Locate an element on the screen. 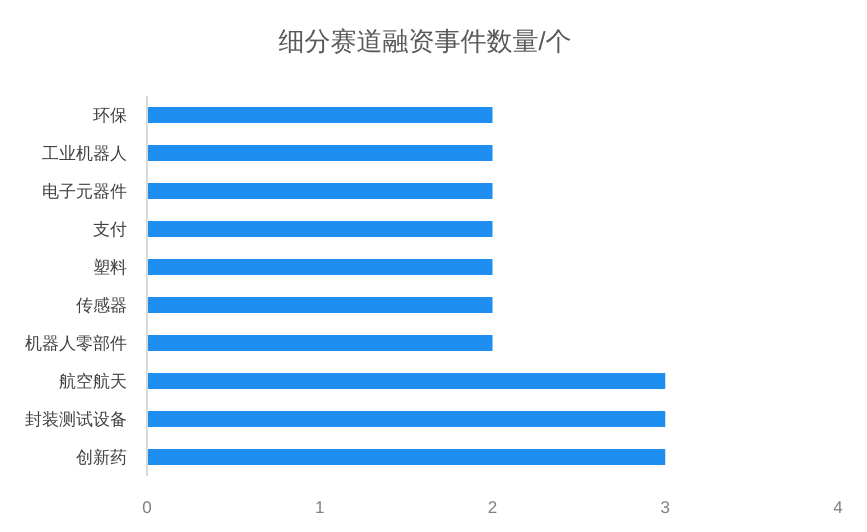 Image resolution: width=867 pixels, height=532 pixels. ylabel-cat: 工业机器人 is located at coordinates (84, 153).